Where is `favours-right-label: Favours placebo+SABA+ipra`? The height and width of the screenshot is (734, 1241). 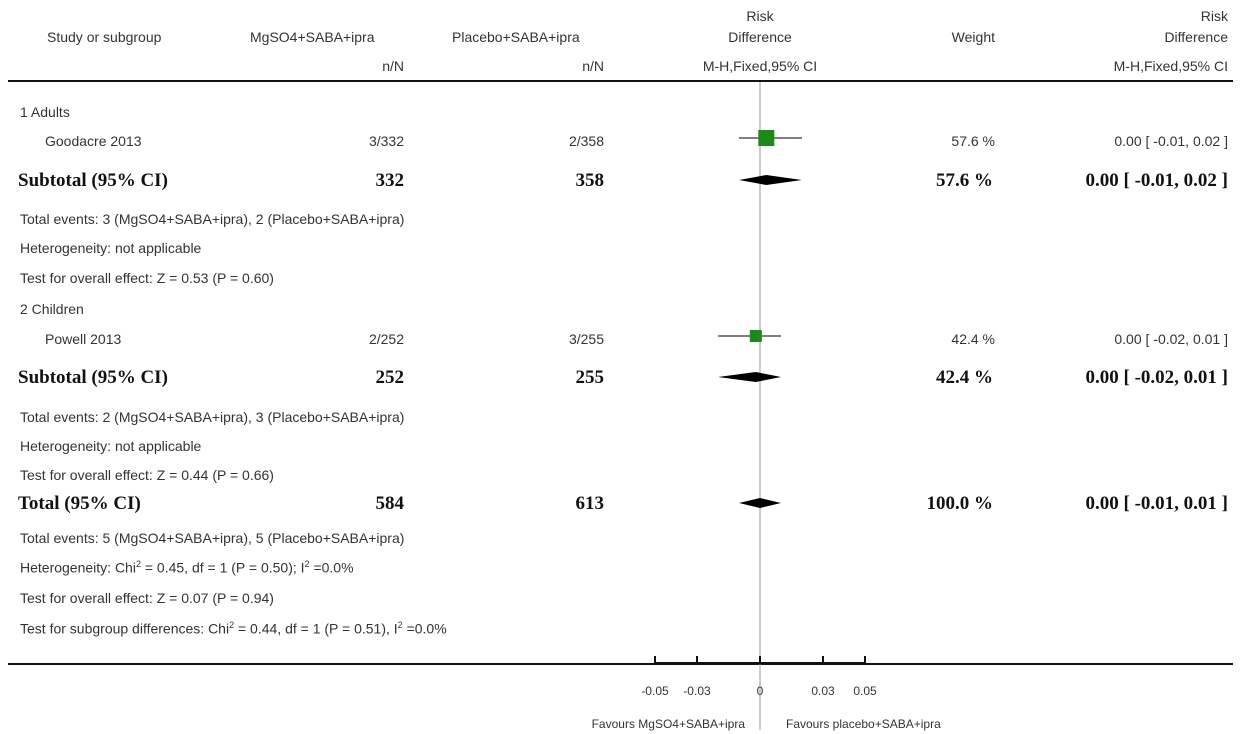 favours-right-label: Favours placebo+SABA+ipra is located at coordinates (863, 724).